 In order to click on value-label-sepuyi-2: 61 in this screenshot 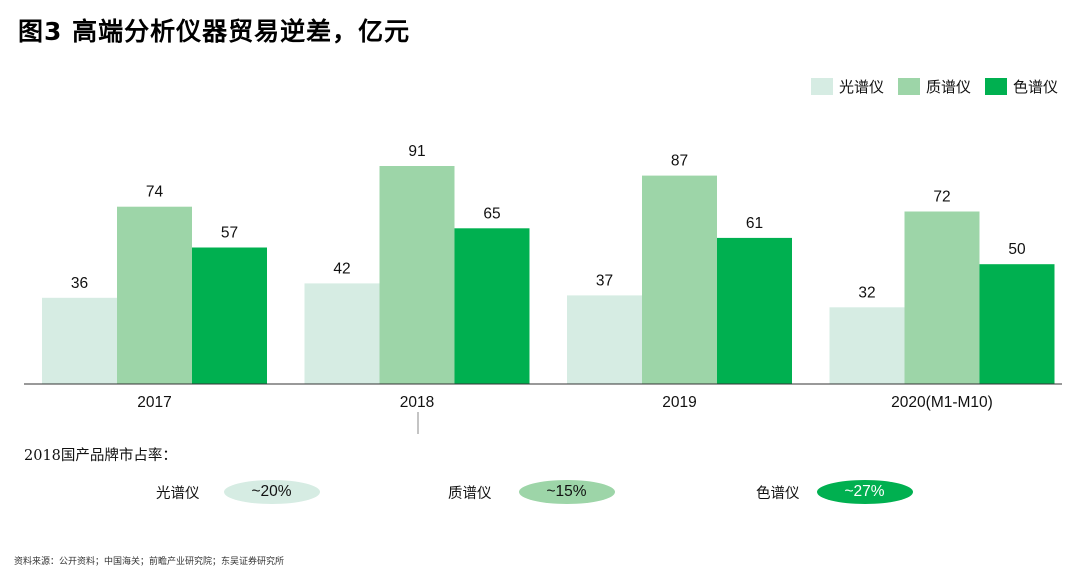, I will do `click(754, 223)`.